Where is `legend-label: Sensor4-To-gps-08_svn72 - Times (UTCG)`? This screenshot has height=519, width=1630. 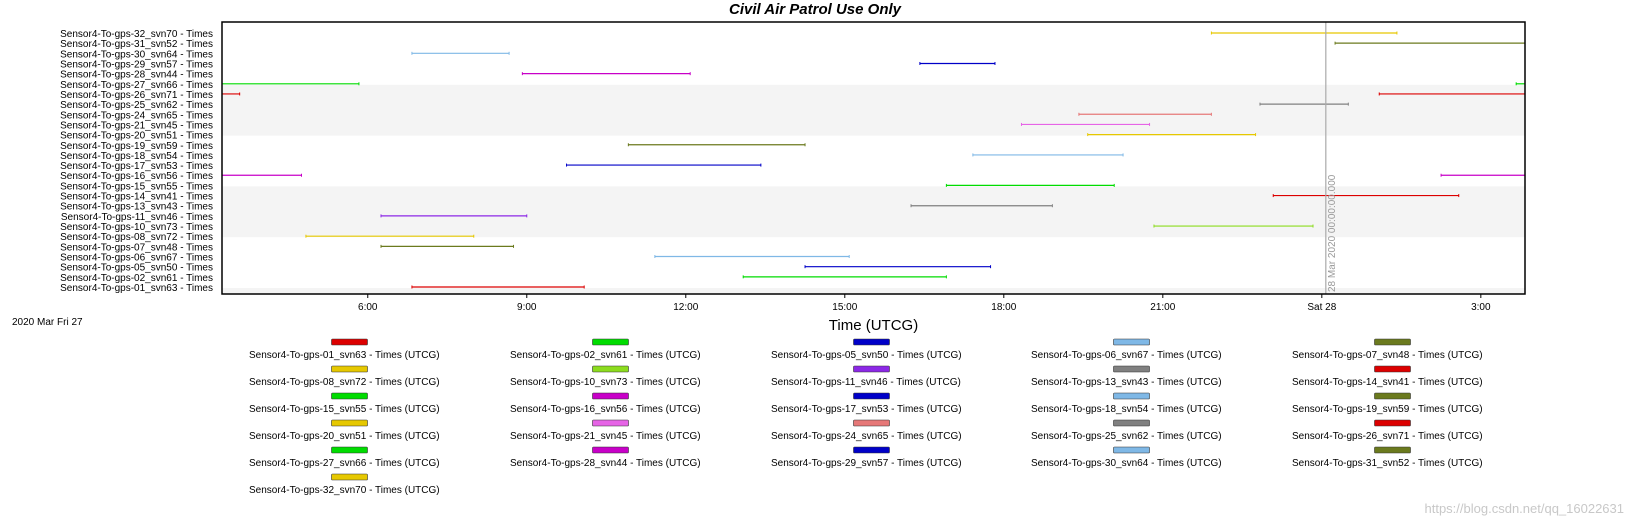
legend-label: Sensor4-To-gps-08_svn72 - Times (UTCG) is located at coordinates (344, 382).